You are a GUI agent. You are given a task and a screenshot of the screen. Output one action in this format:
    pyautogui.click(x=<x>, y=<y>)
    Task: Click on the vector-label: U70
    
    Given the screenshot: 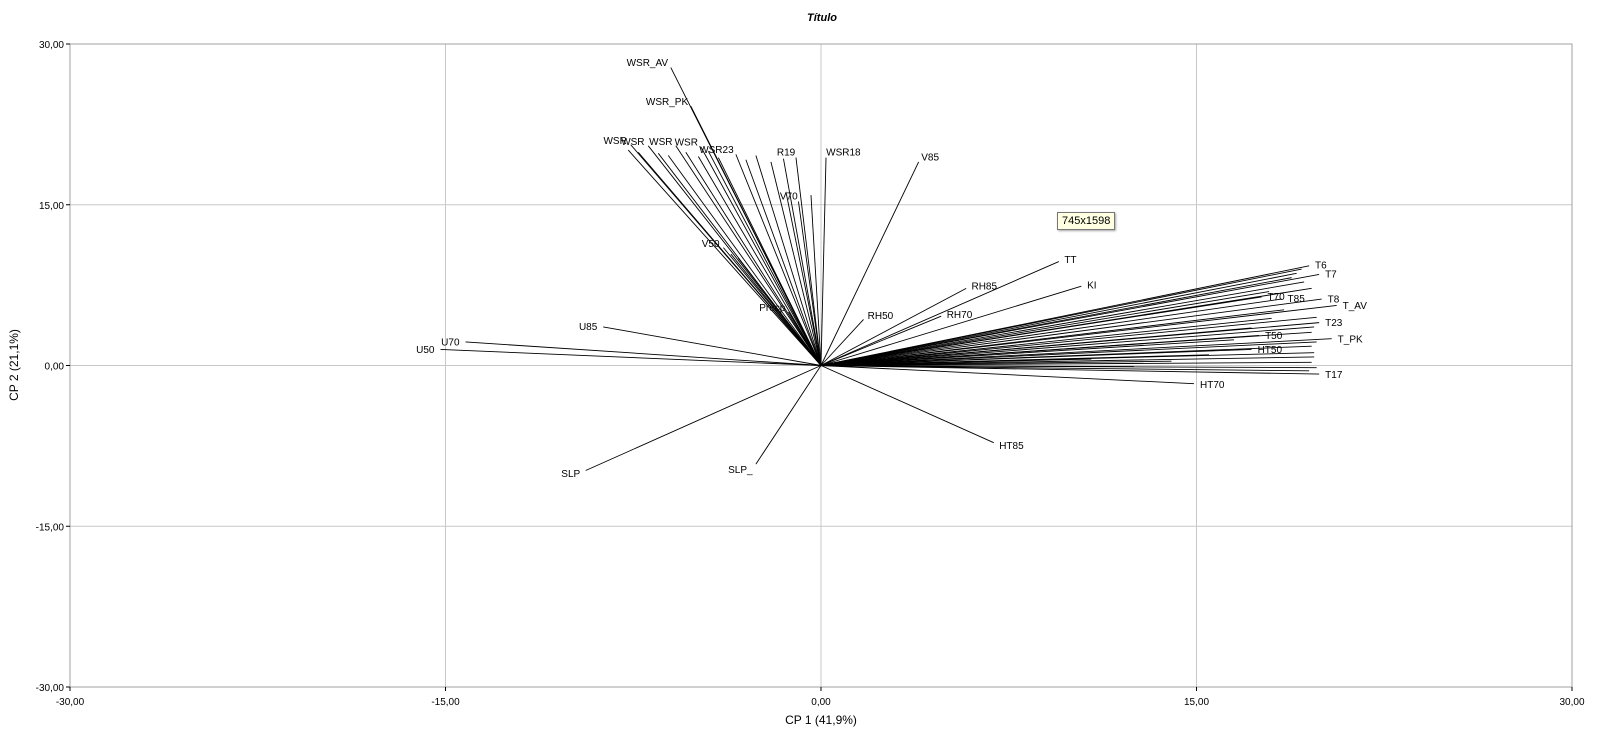 What is the action you would take?
    pyautogui.click(x=450, y=343)
    